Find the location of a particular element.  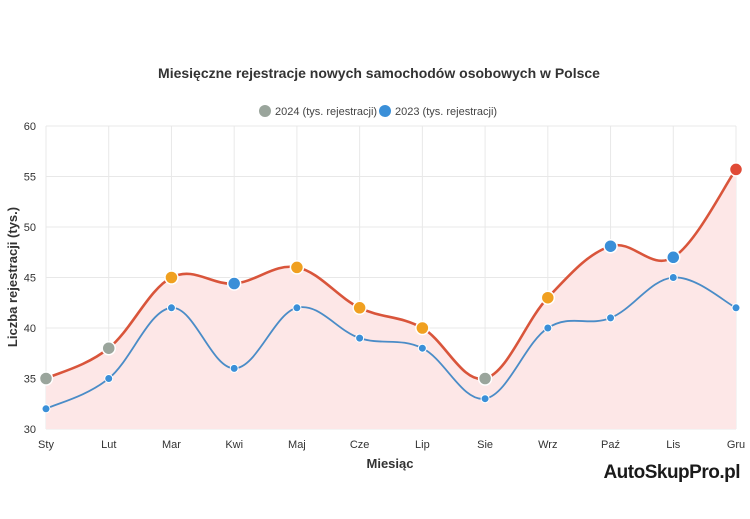

point-2023-Lip is located at coordinates (422, 348).